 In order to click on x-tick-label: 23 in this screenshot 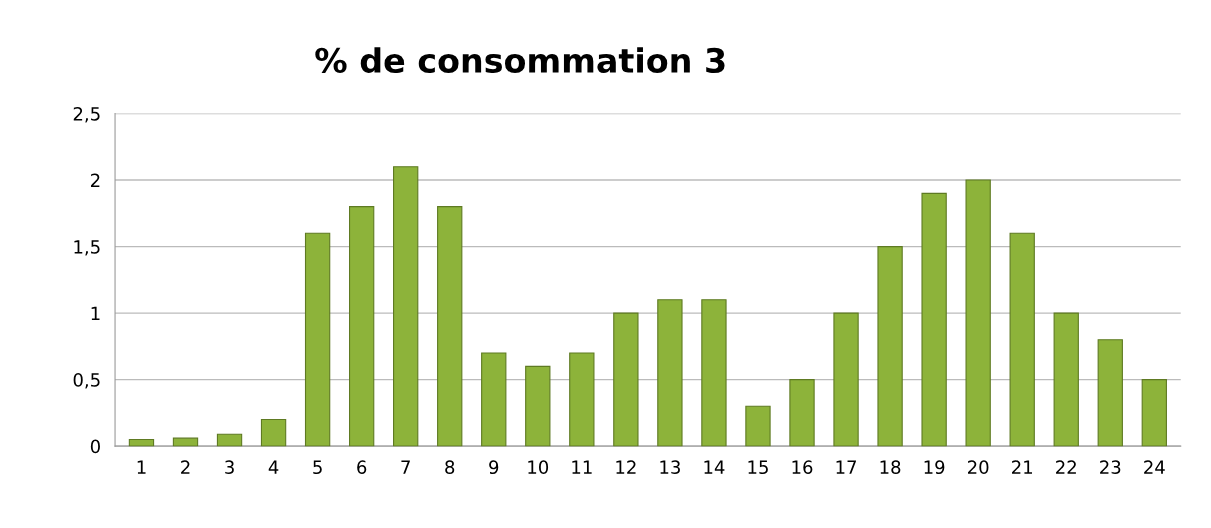, I will do `click(1110, 467)`.